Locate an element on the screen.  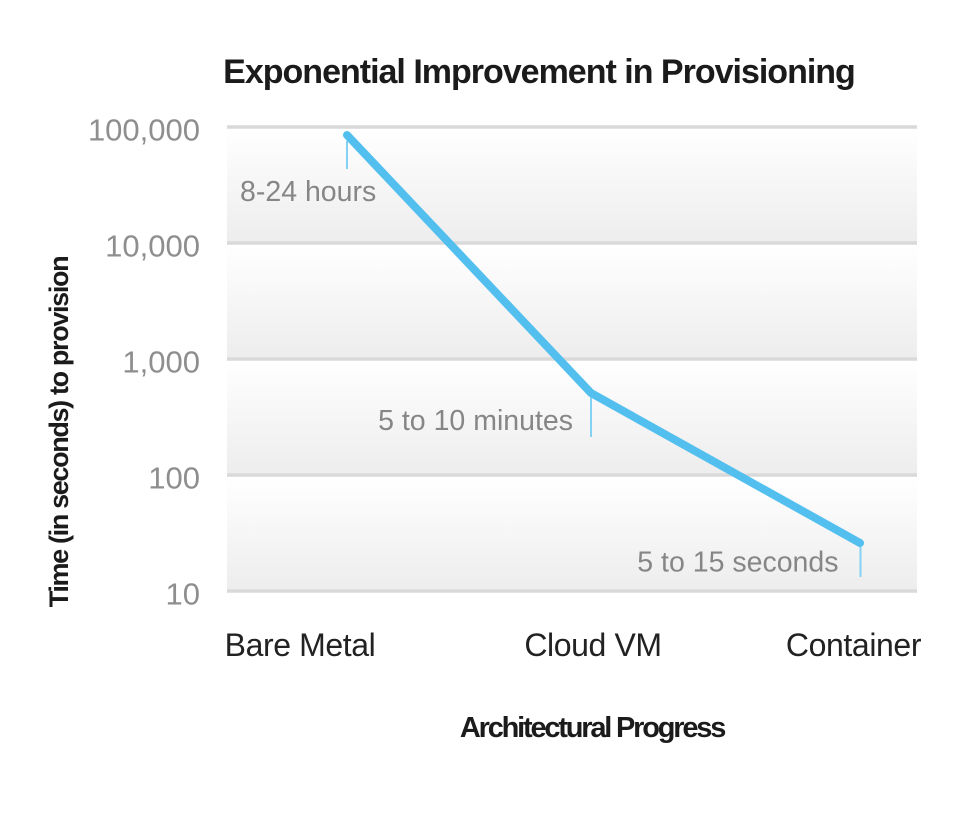
svg-text: 10,000 is located at coordinates (152, 246).